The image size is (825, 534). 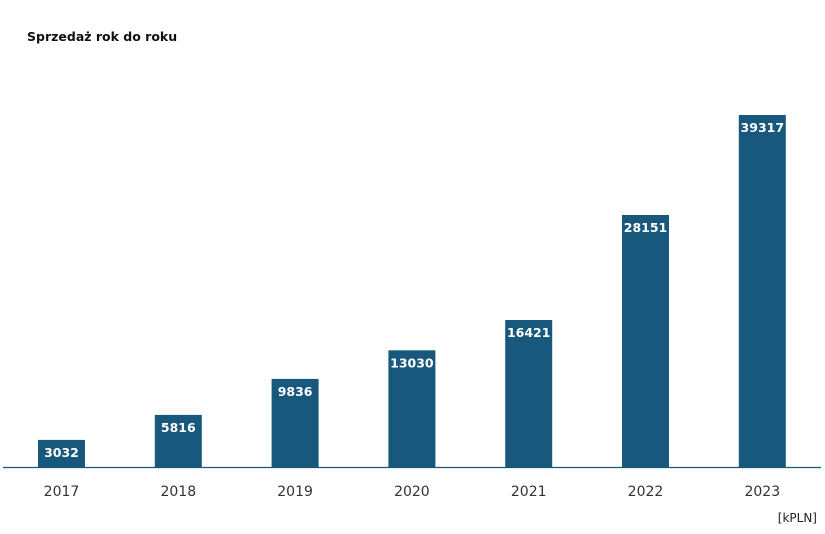 I want to click on bar-2019, so click(x=295, y=422).